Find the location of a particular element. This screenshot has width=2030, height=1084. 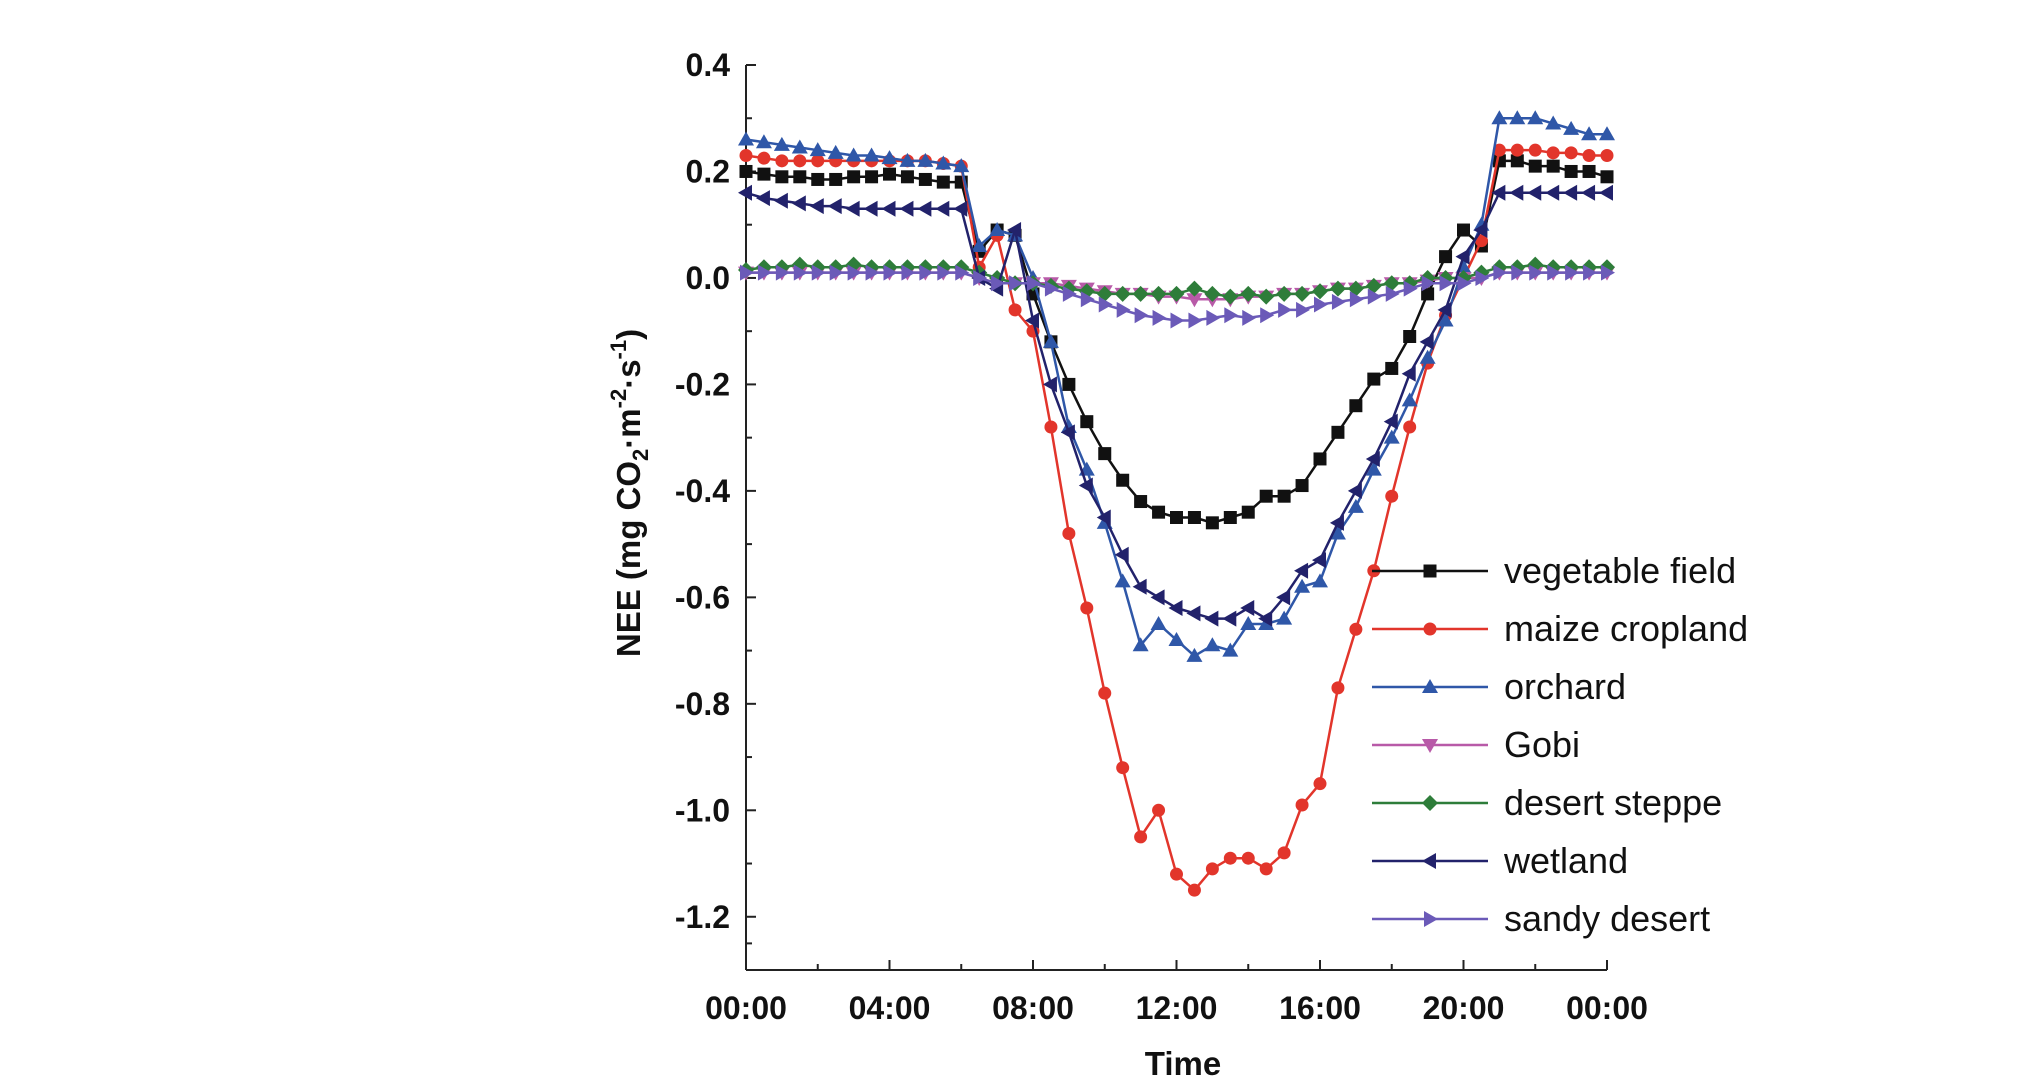

legend-entry-maize-cropland: maize cropland is located at coordinates (1560, 628).